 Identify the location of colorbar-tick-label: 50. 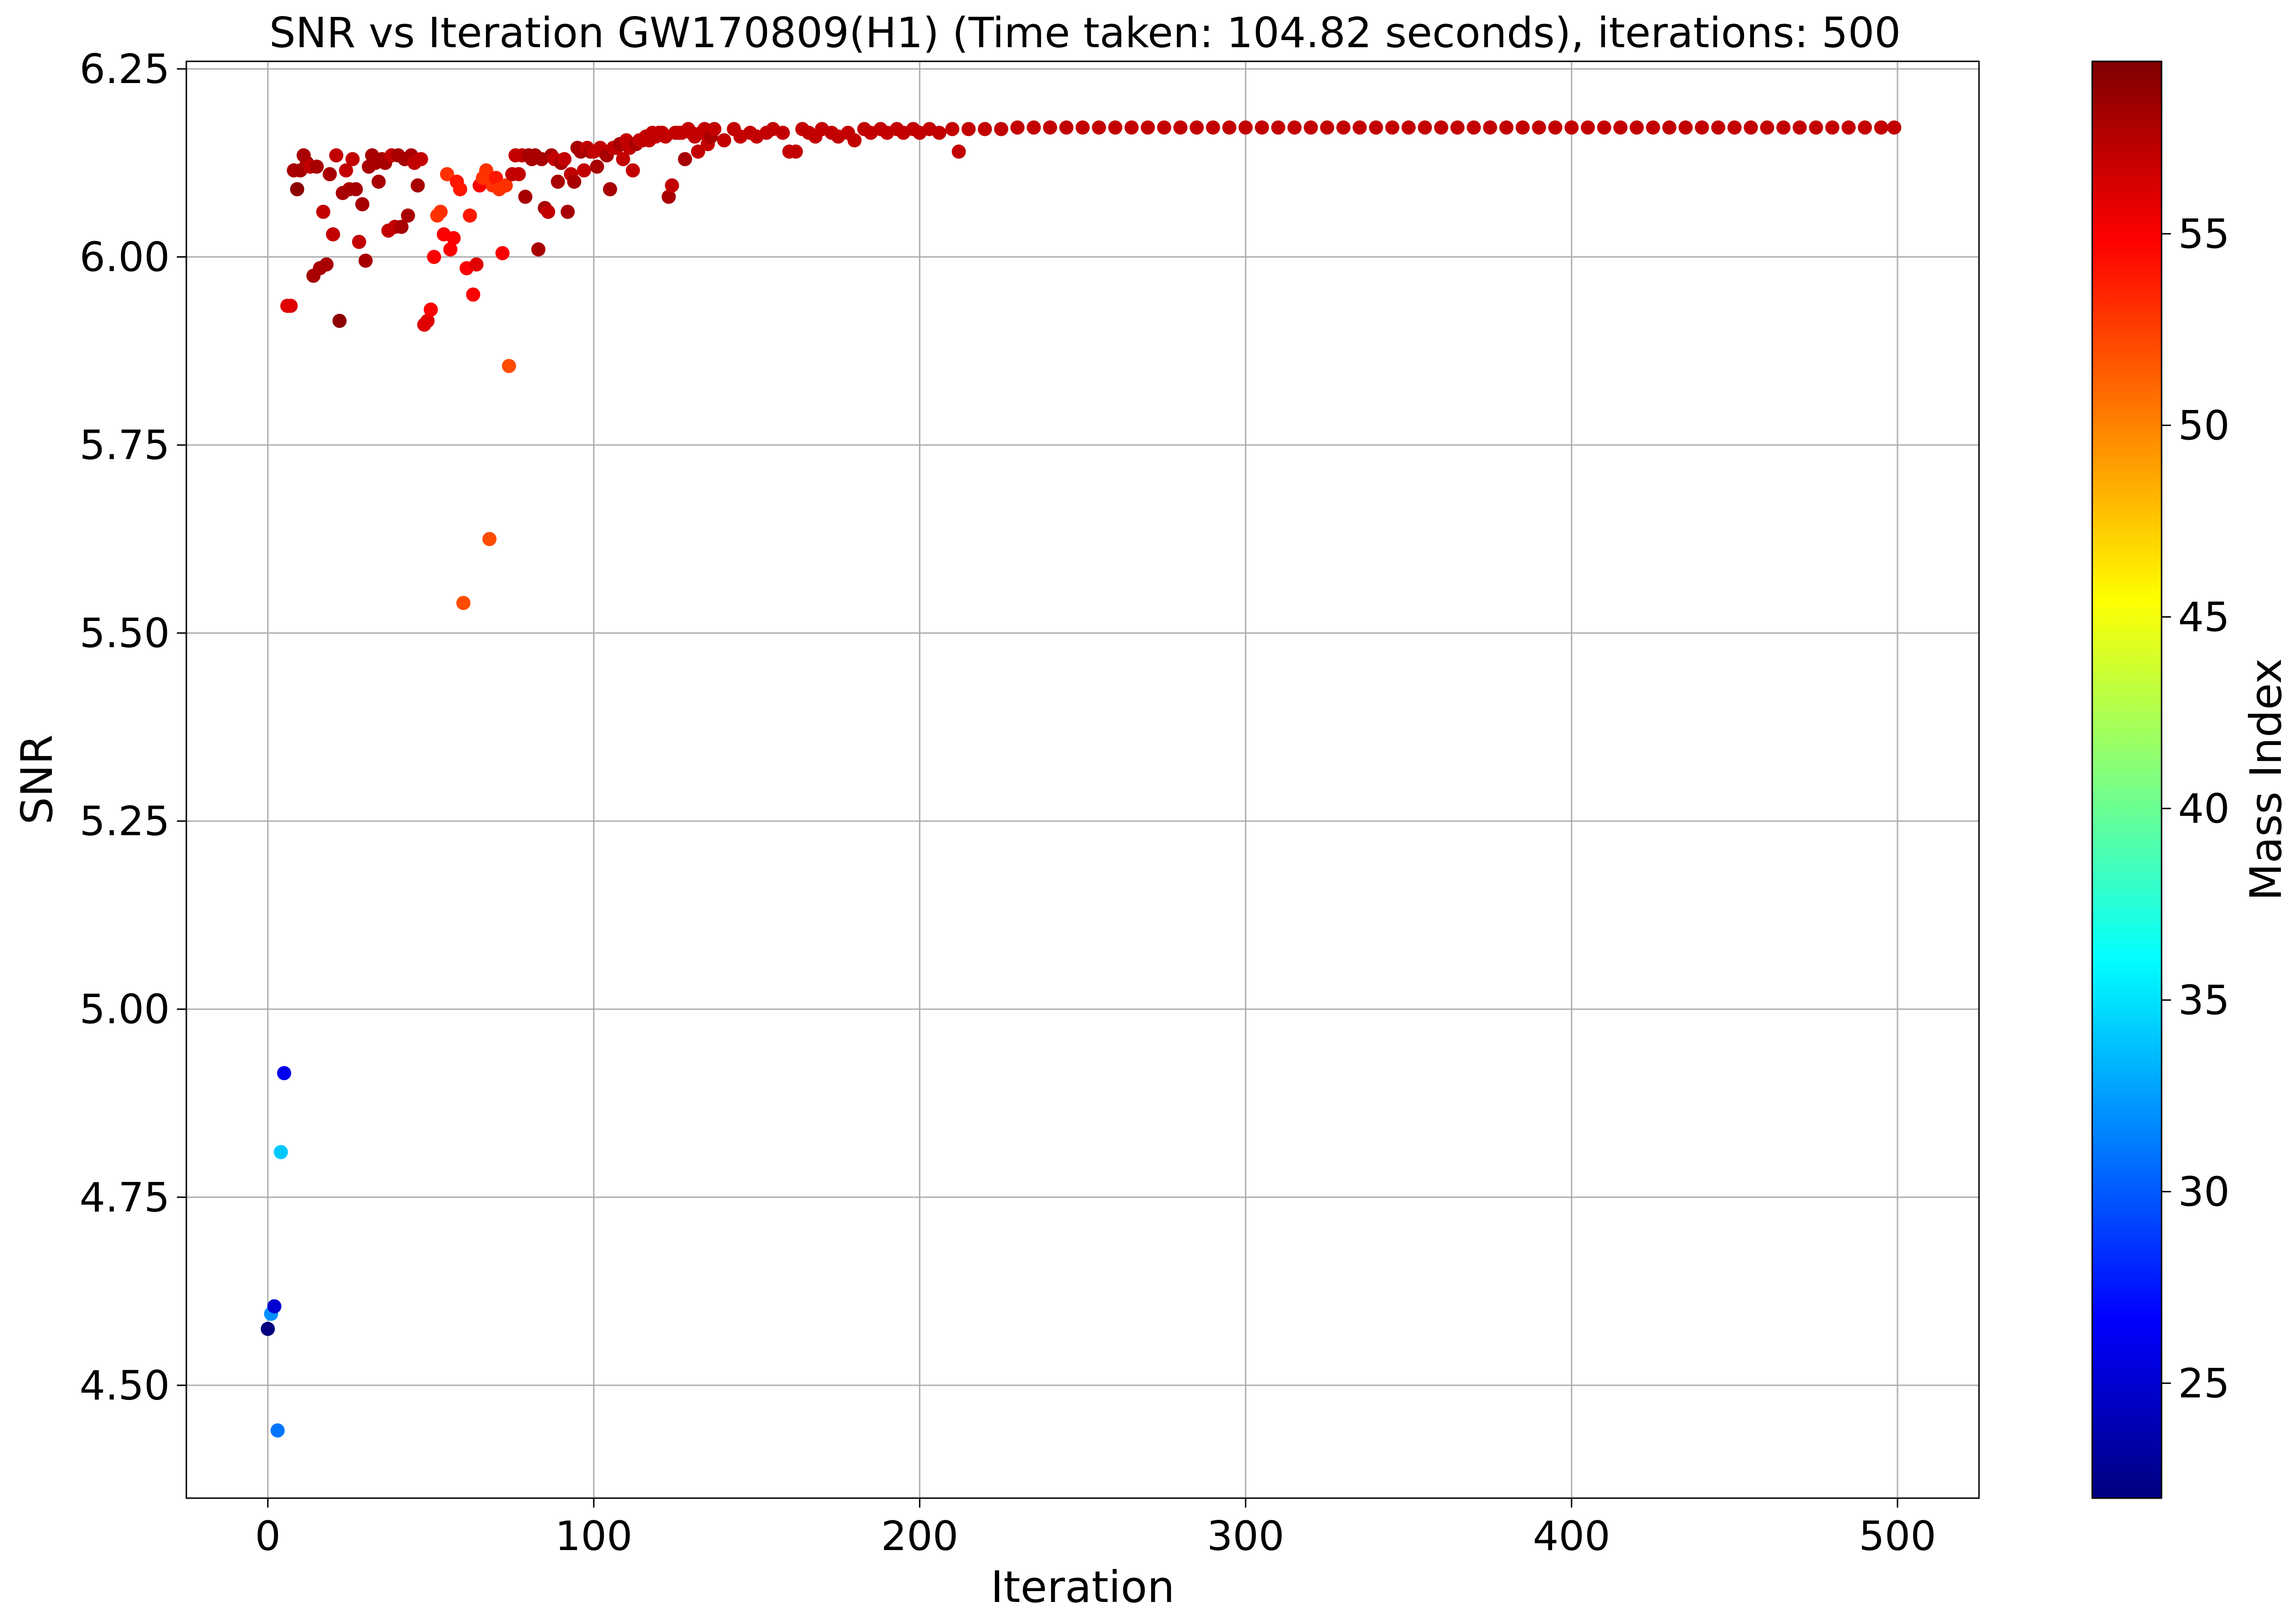
(2203, 425).